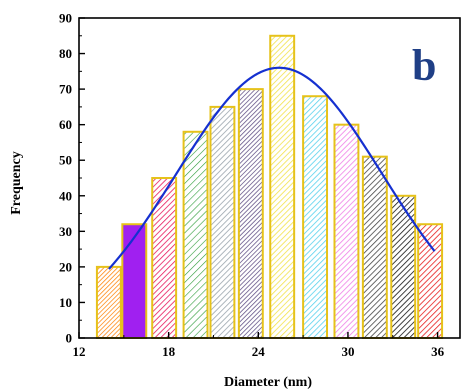  I want to click on y-tick-label-0: 0, so click(69, 338).